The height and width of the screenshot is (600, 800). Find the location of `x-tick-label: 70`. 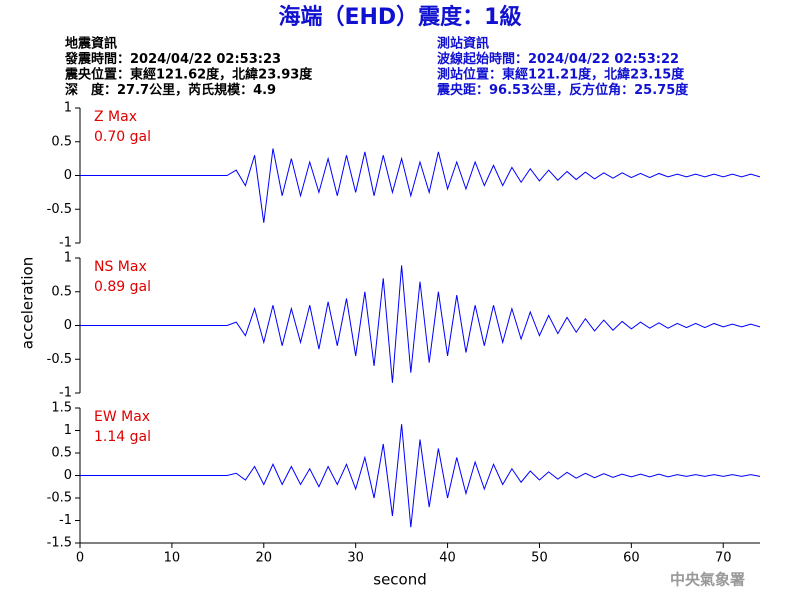

x-tick-label: 70 is located at coordinates (723, 558).